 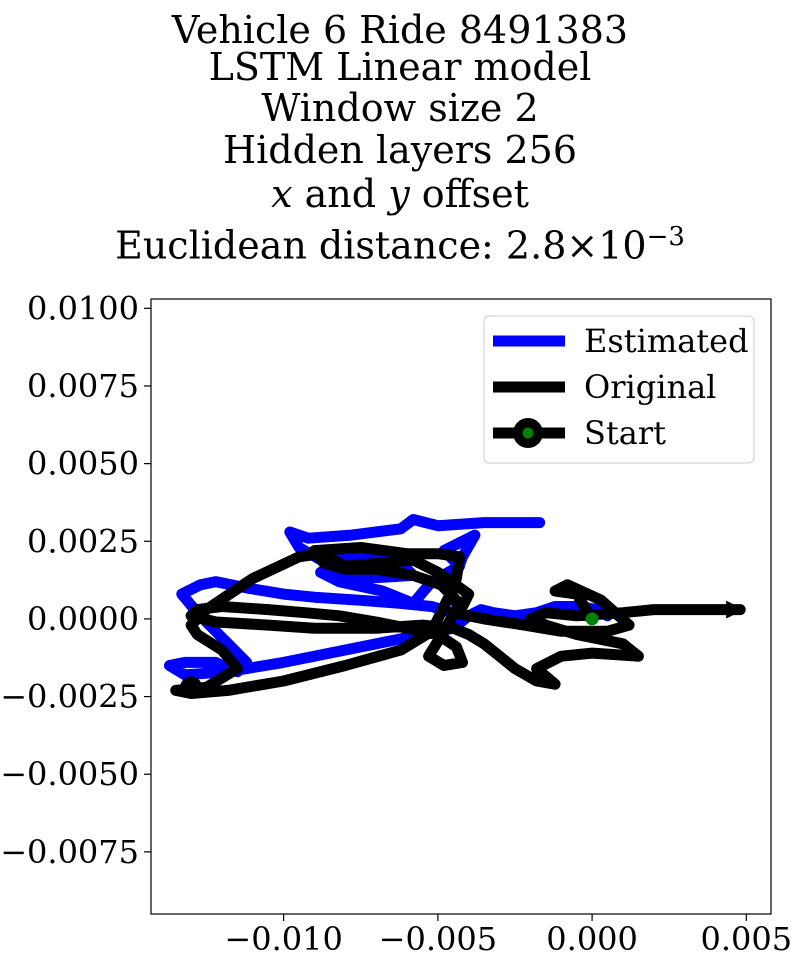 I want to click on legend-label-estimated: Estimated, so click(x=666, y=341).